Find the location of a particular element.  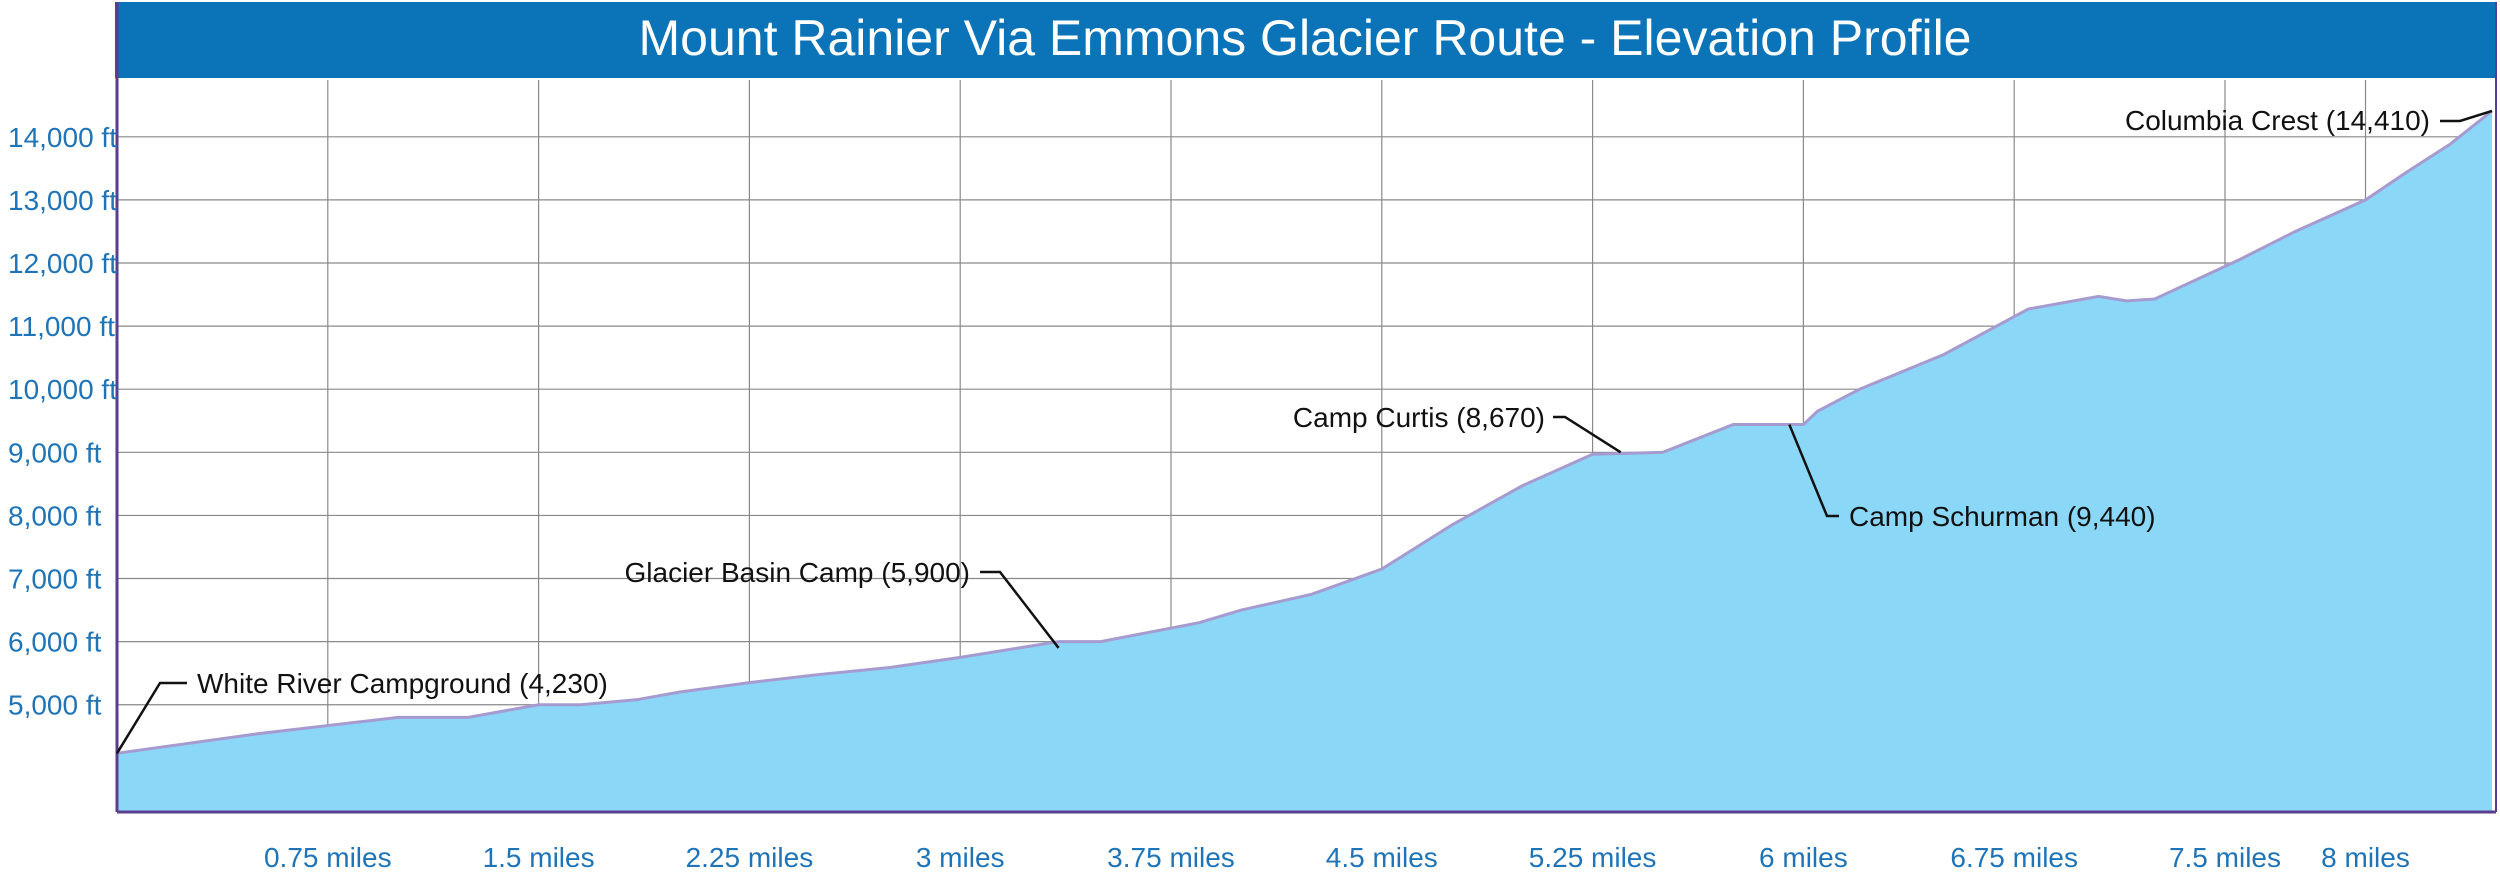

annotation-label-1: Glacier Basin Camp (5,900) is located at coordinates (797, 572).